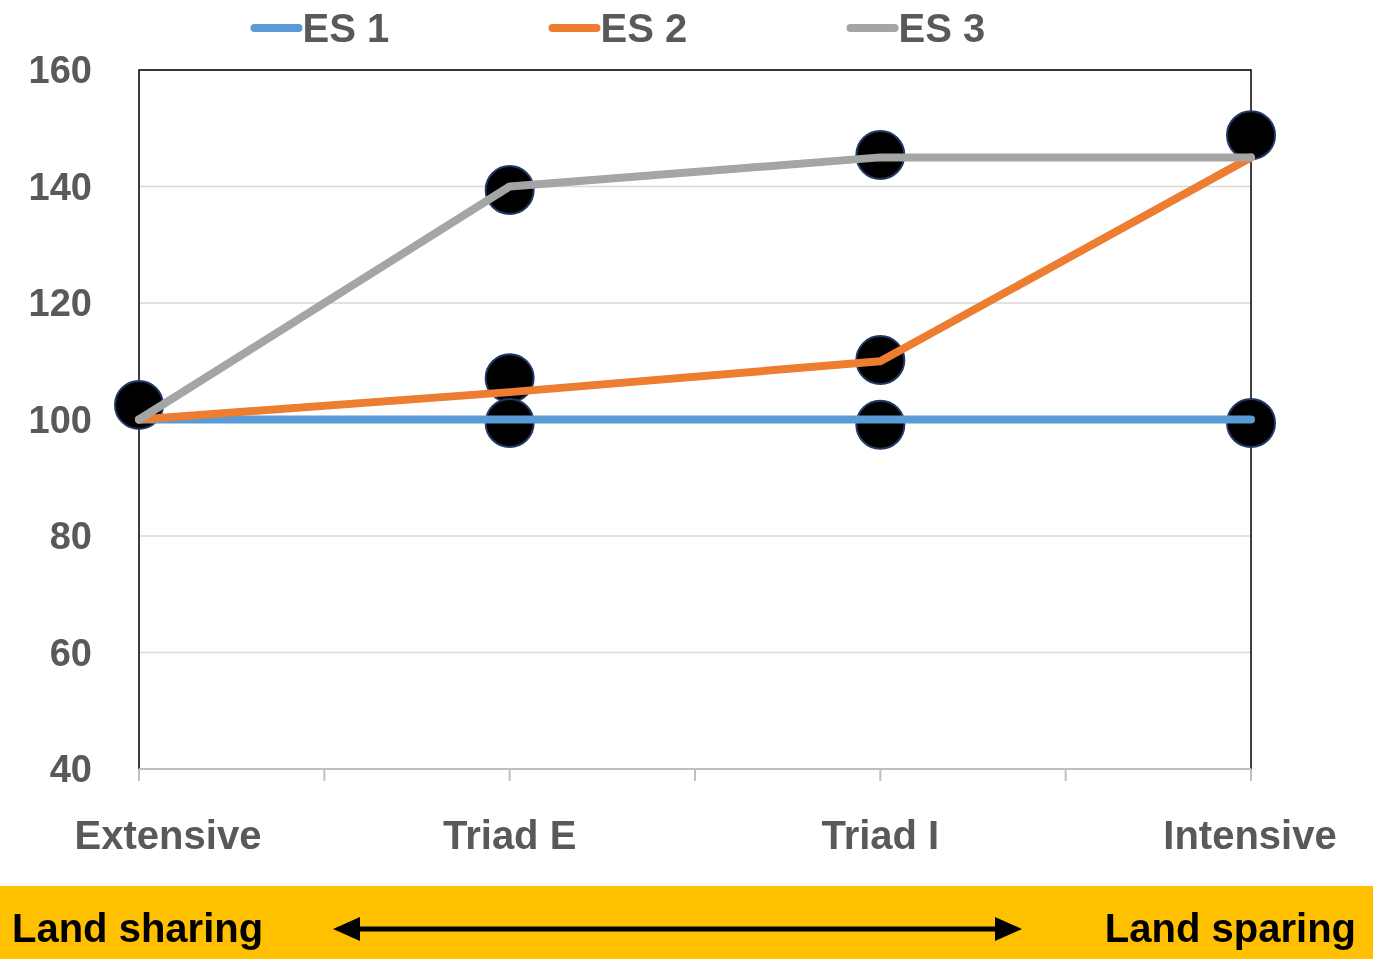 This screenshot has height=959, width=1373. Describe the element at coordinates (138, 928) in the screenshot. I see `text: Land sharing` at that location.